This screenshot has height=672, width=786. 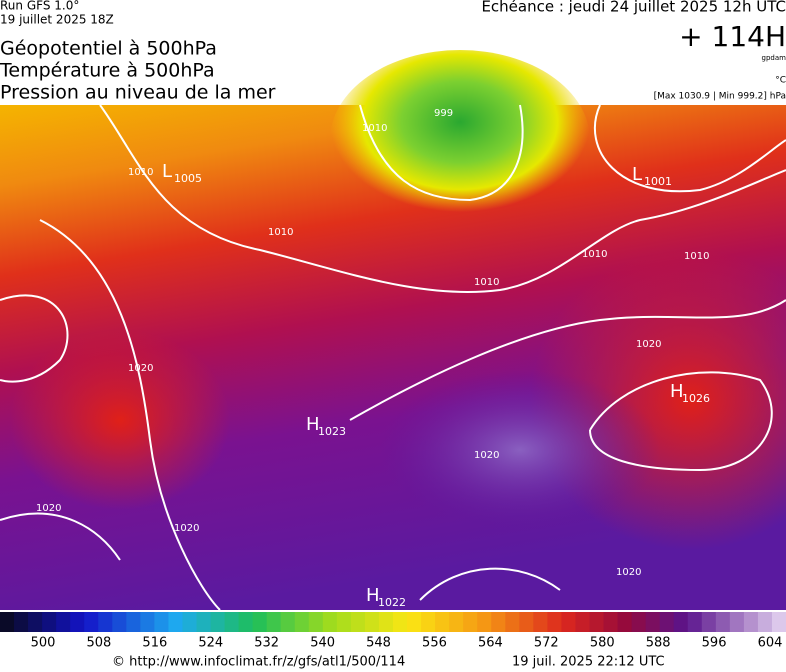 What do you see at coordinates (720, 97) in the screenshot?
I see `pressure-range: [Max 1030.9 | Min 999.2] hPa` at bounding box center [720, 97].